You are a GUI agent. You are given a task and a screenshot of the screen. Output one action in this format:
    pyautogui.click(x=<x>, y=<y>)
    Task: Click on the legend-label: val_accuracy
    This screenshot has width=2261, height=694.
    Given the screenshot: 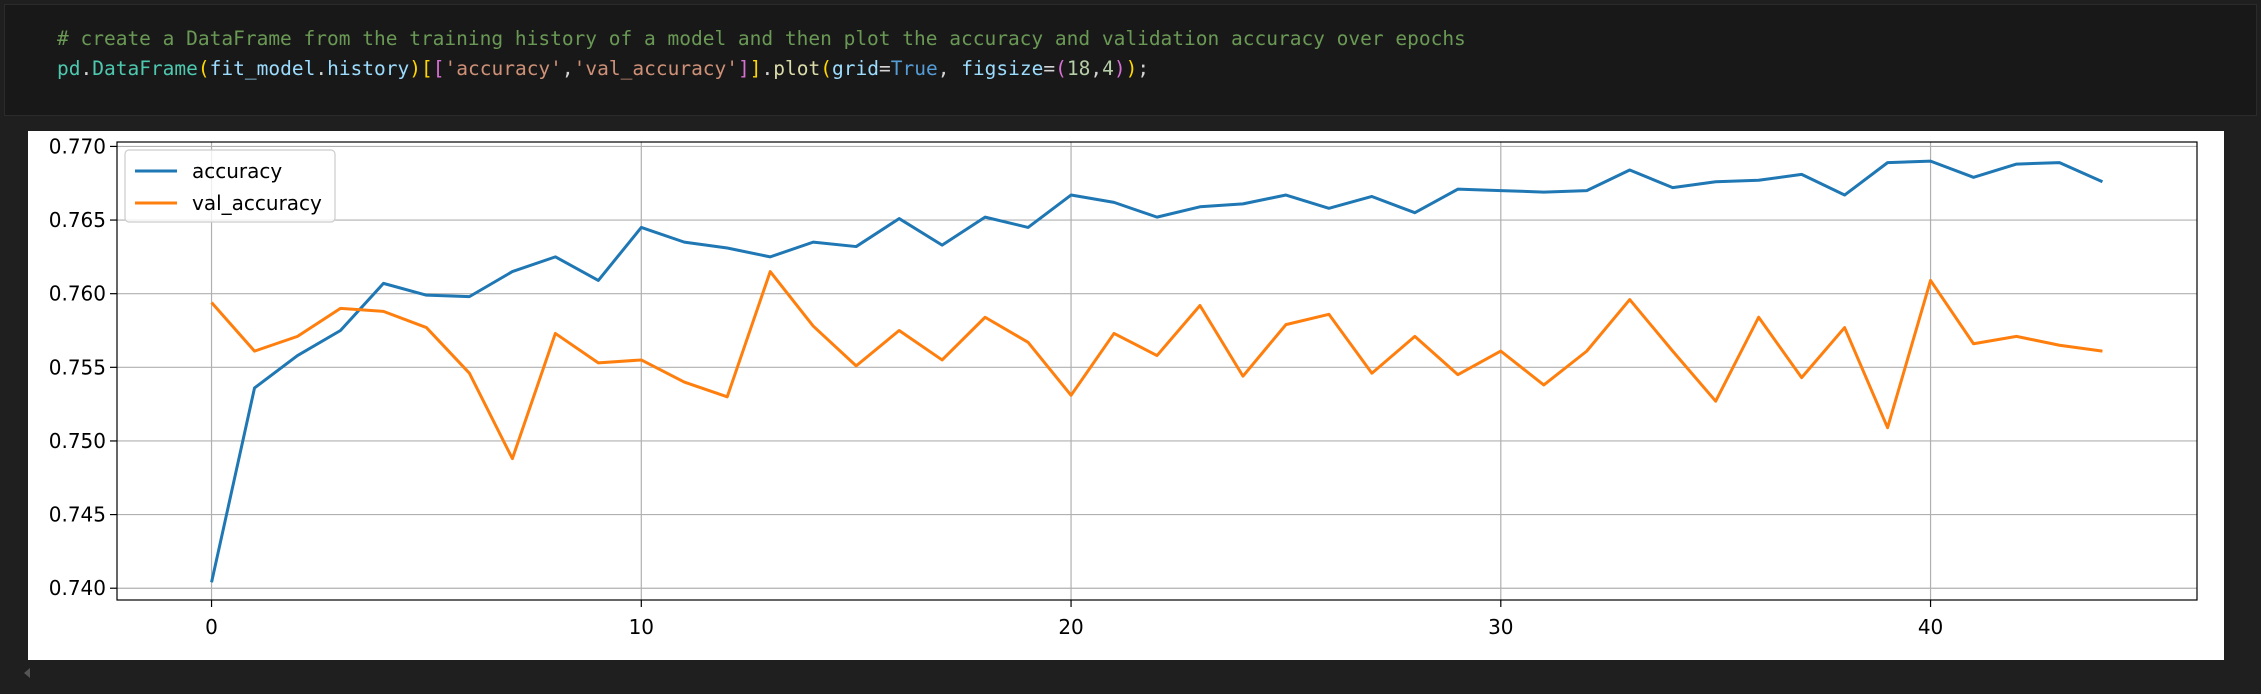 What is the action you would take?
    pyautogui.click(x=257, y=203)
    